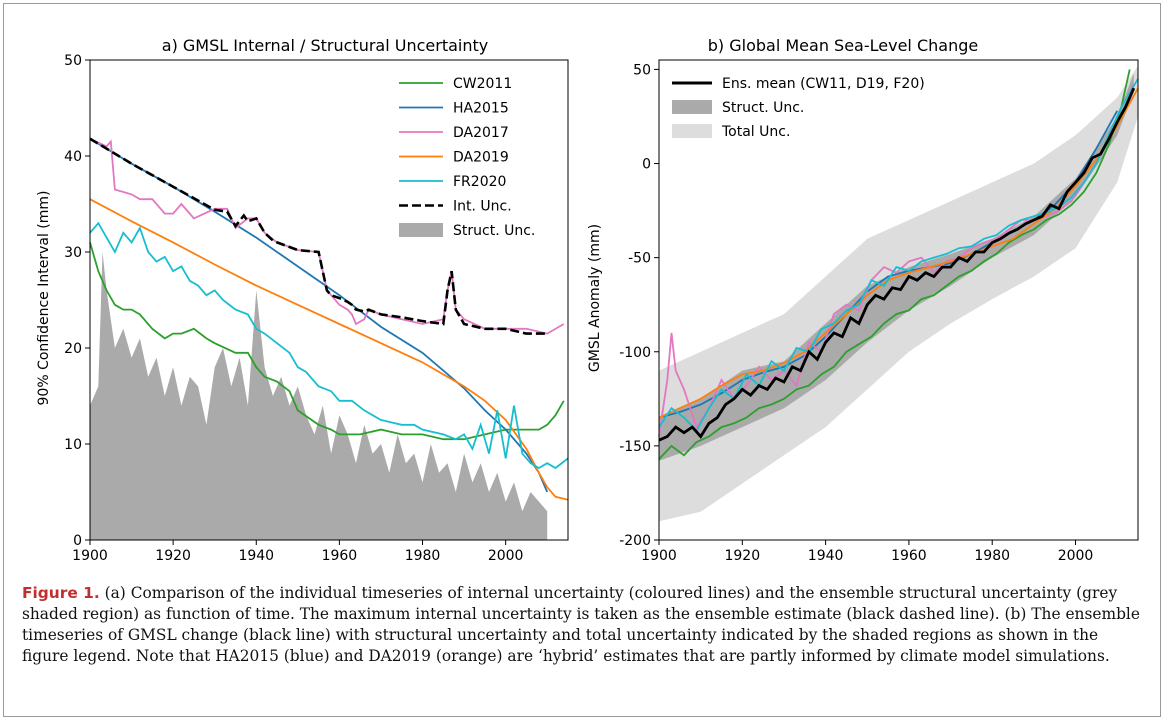 This screenshot has width=1168, height=724. What do you see at coordinates (635, 353) in the screenshot?
I see `panel-b-ytick-label: -100` at bounding box center [635, 353].